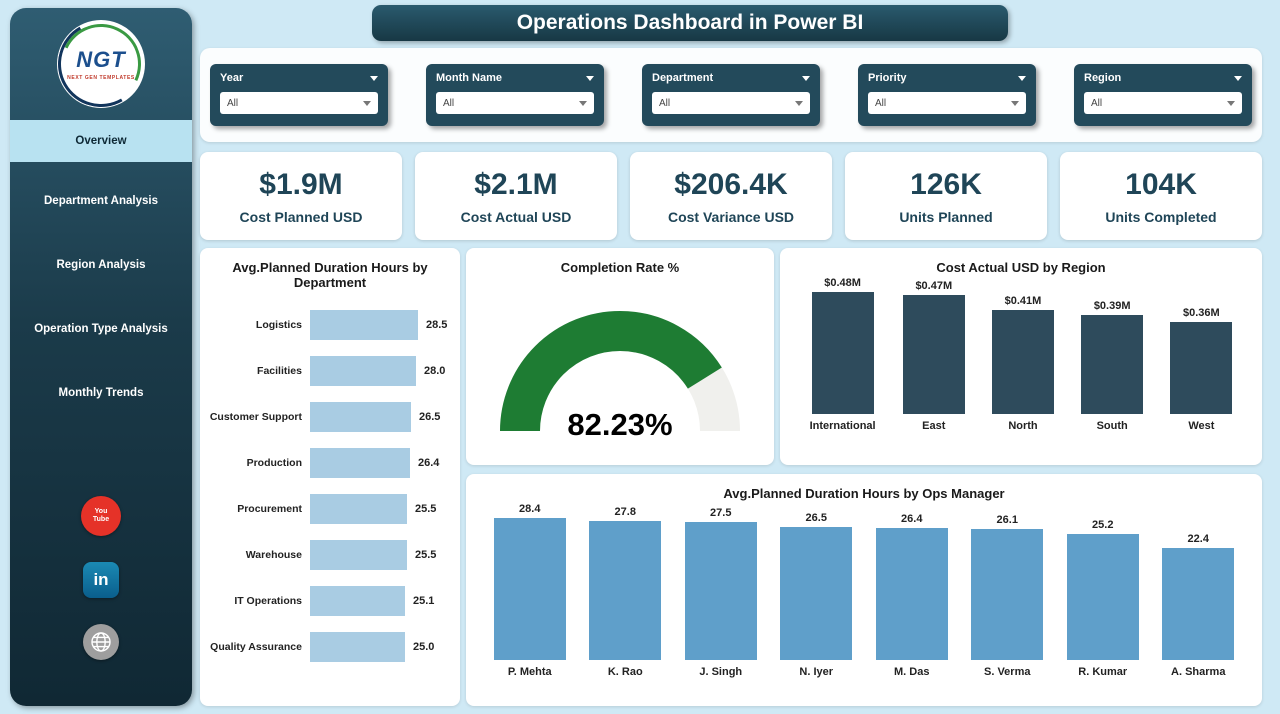 The image size is (1280, 714). Describe the element at coordinates (1103, 78) in the screenshot. I see `filter-title: Region` at that location.